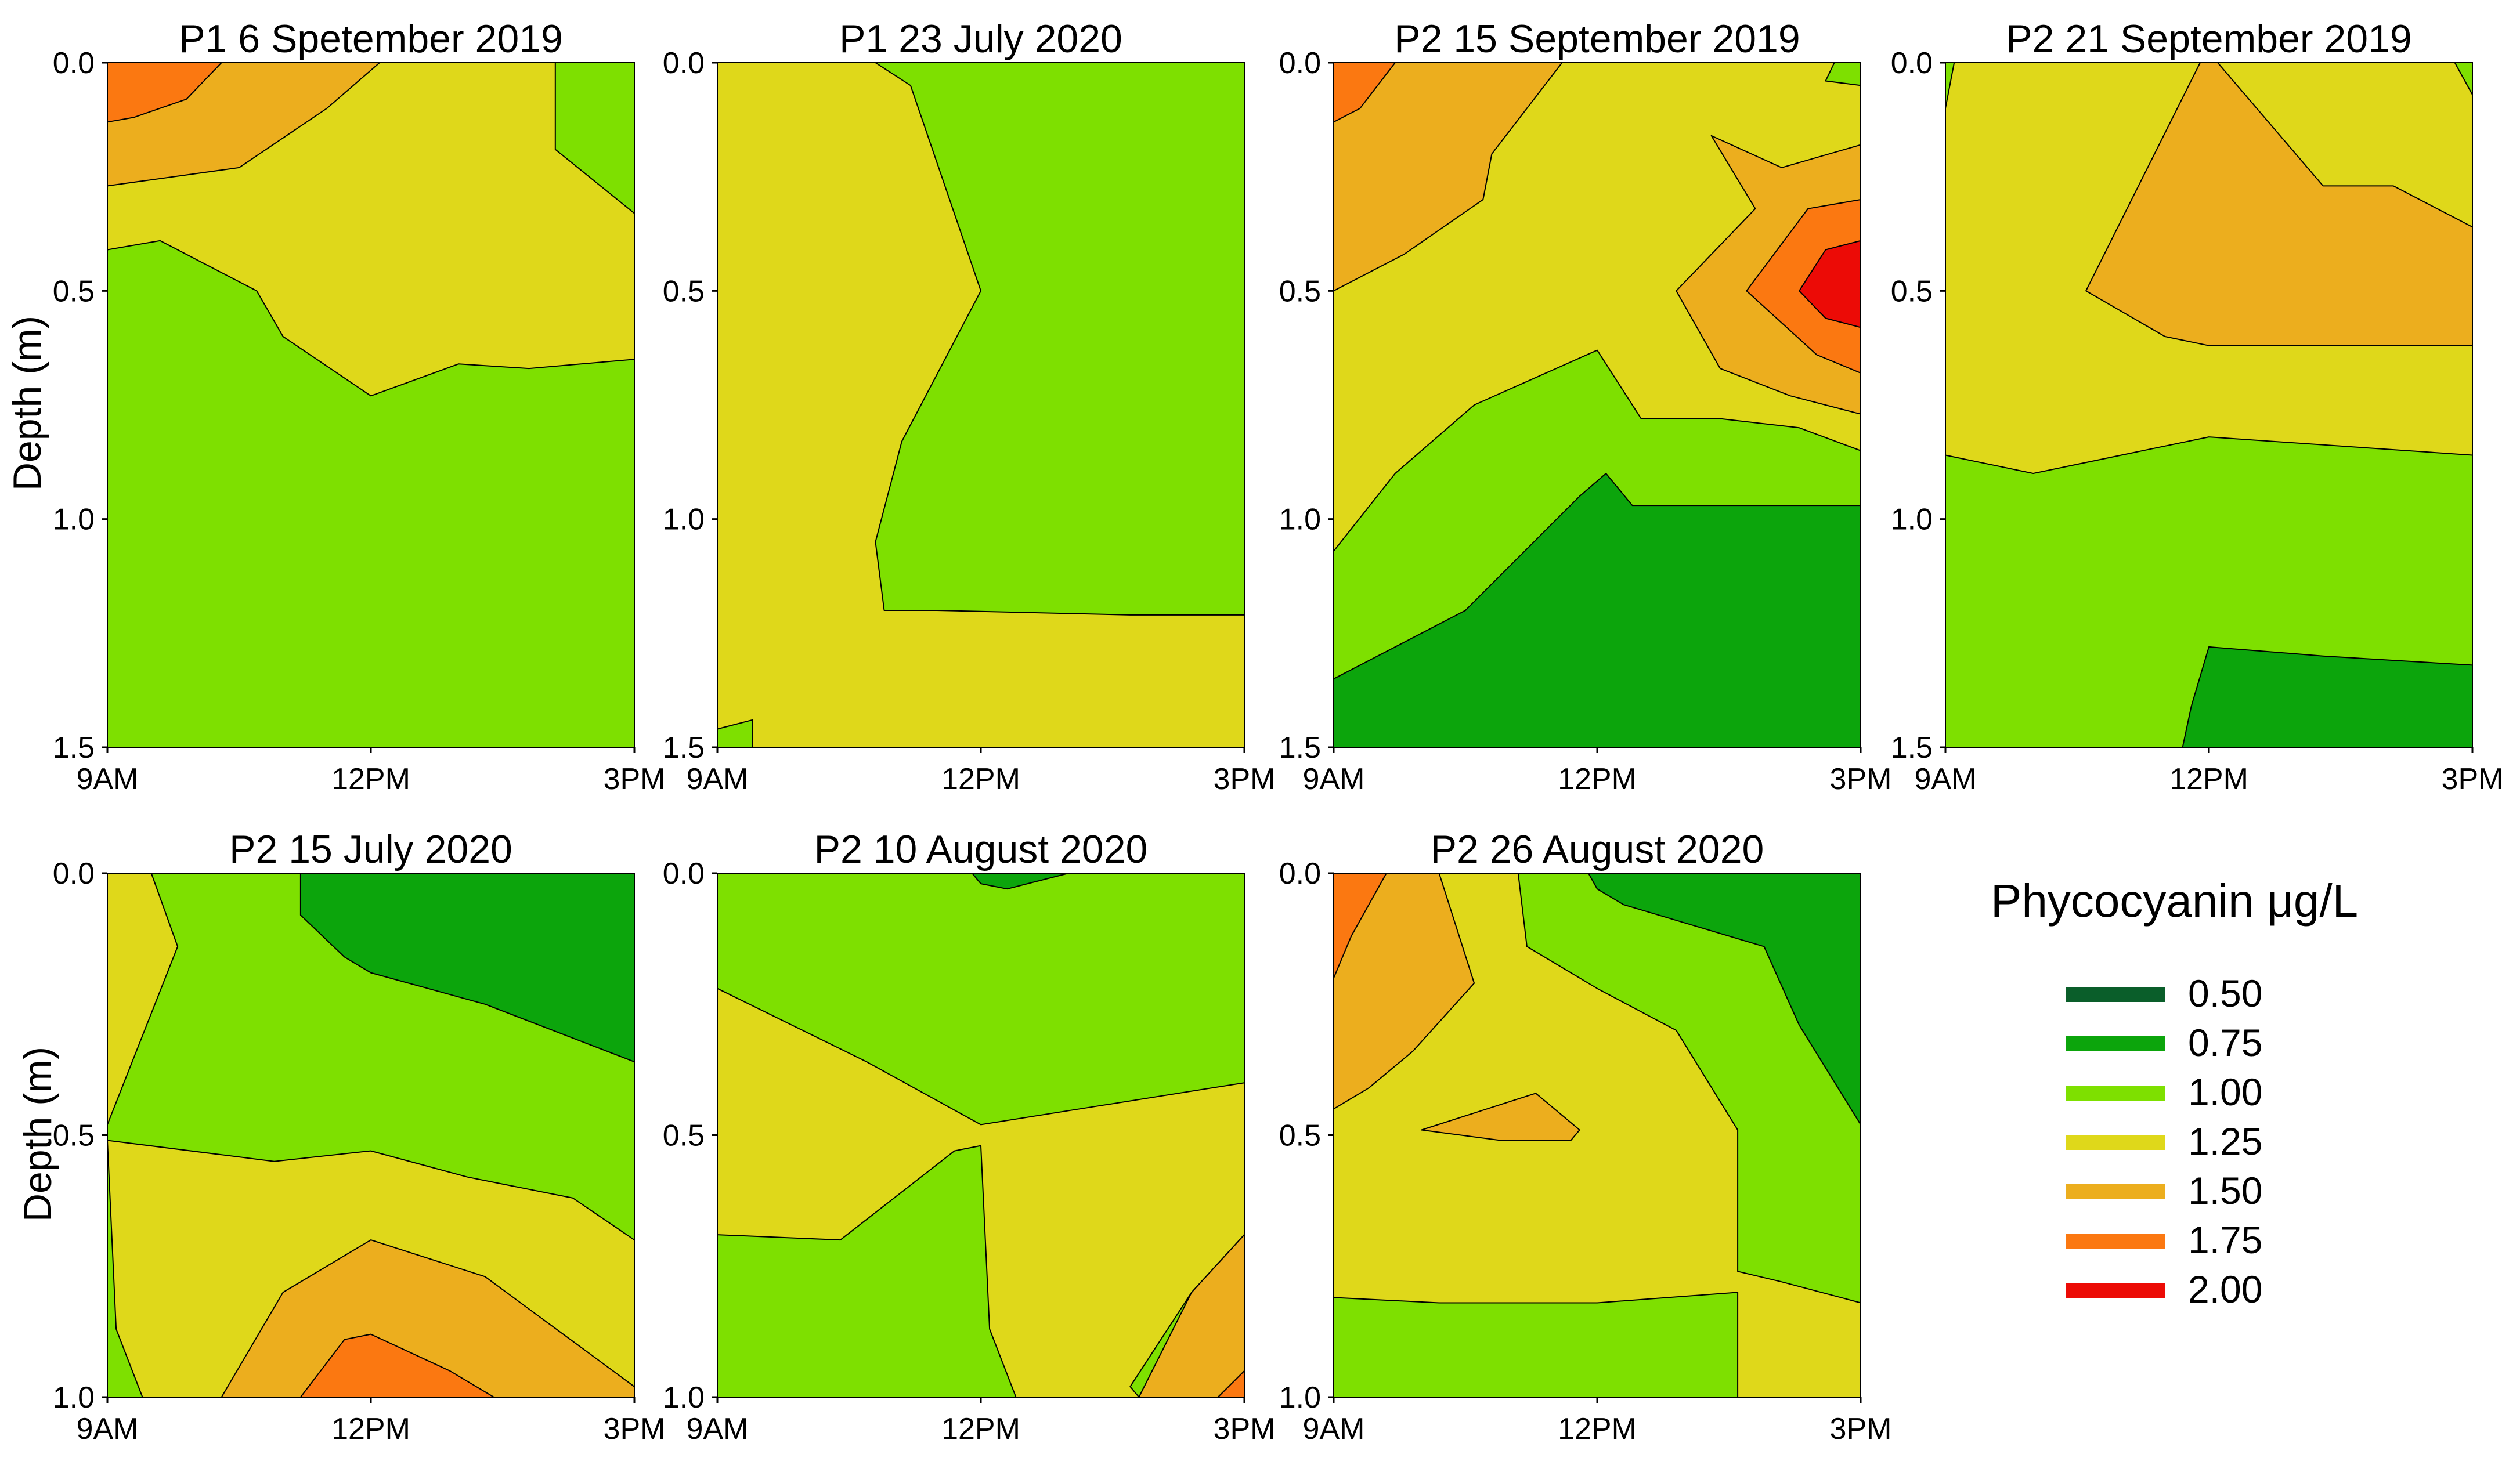 Image resolution: width=2520 pixels, height=1465 pixels. Describe the element at coordinates (370, 849) in the screenshot. I see `panel-title: P2 15 July 2020` at that location.